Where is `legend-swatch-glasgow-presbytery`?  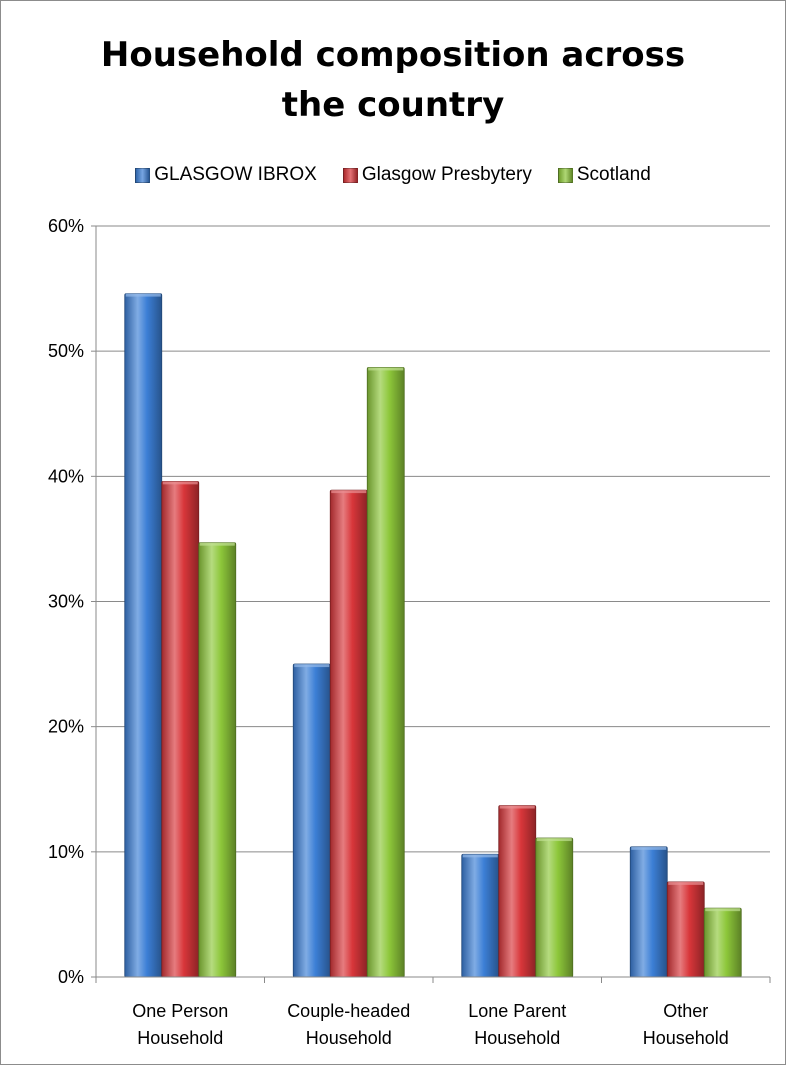 legend-swatch-glasgow-presbytery is located at coordinates (350, 175).